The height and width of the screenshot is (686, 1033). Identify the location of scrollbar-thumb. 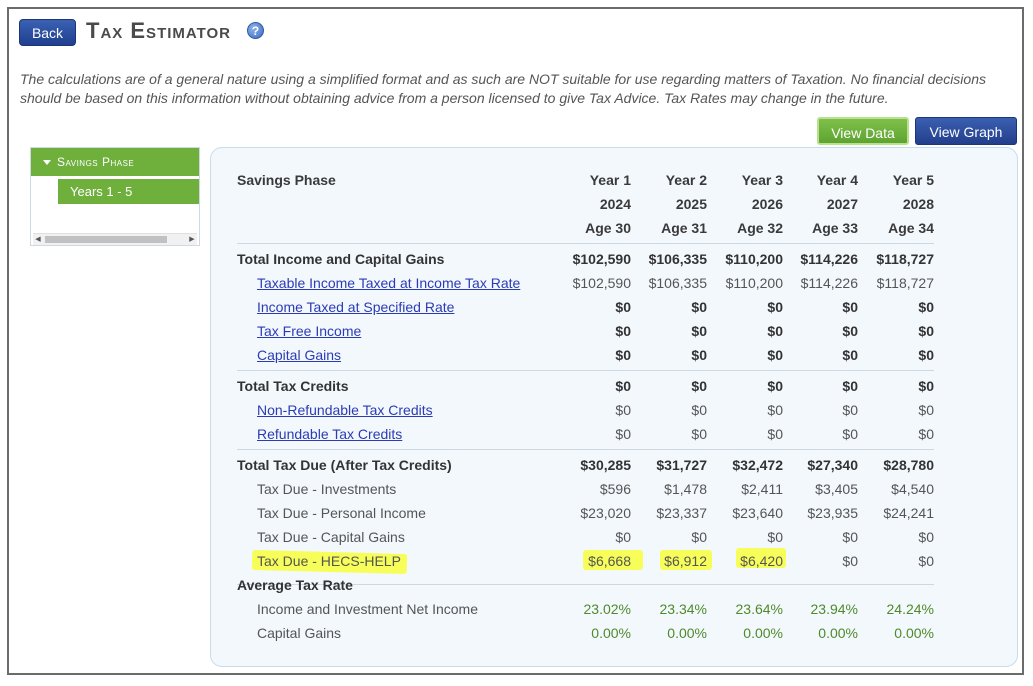
(106, 239).